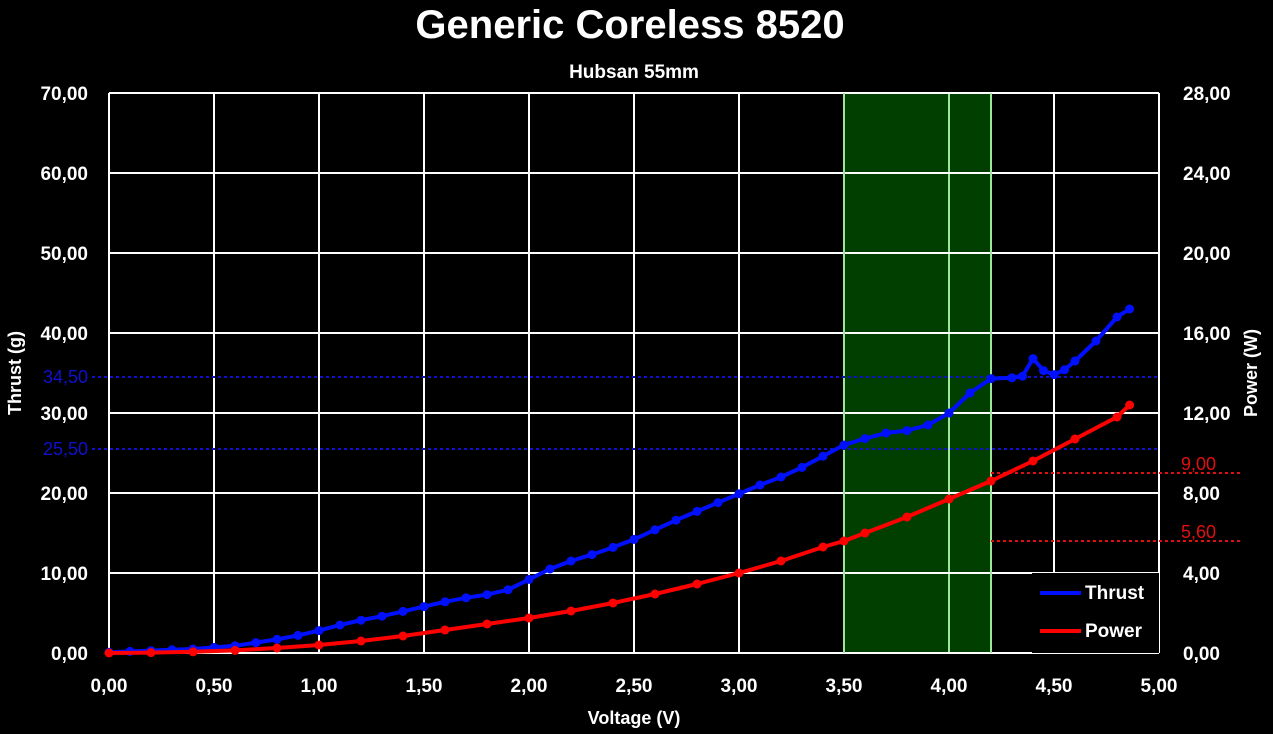  Describe the element at coordinates (214, 686) in the screenshot. I see `x-tick-label: 0,50` at that location.